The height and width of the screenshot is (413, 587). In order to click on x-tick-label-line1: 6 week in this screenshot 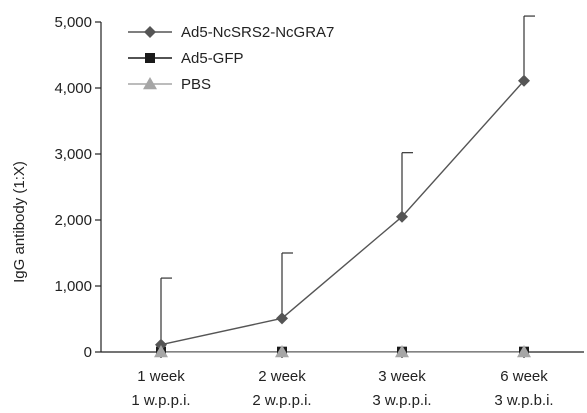, I will do `click(524, 376)`.